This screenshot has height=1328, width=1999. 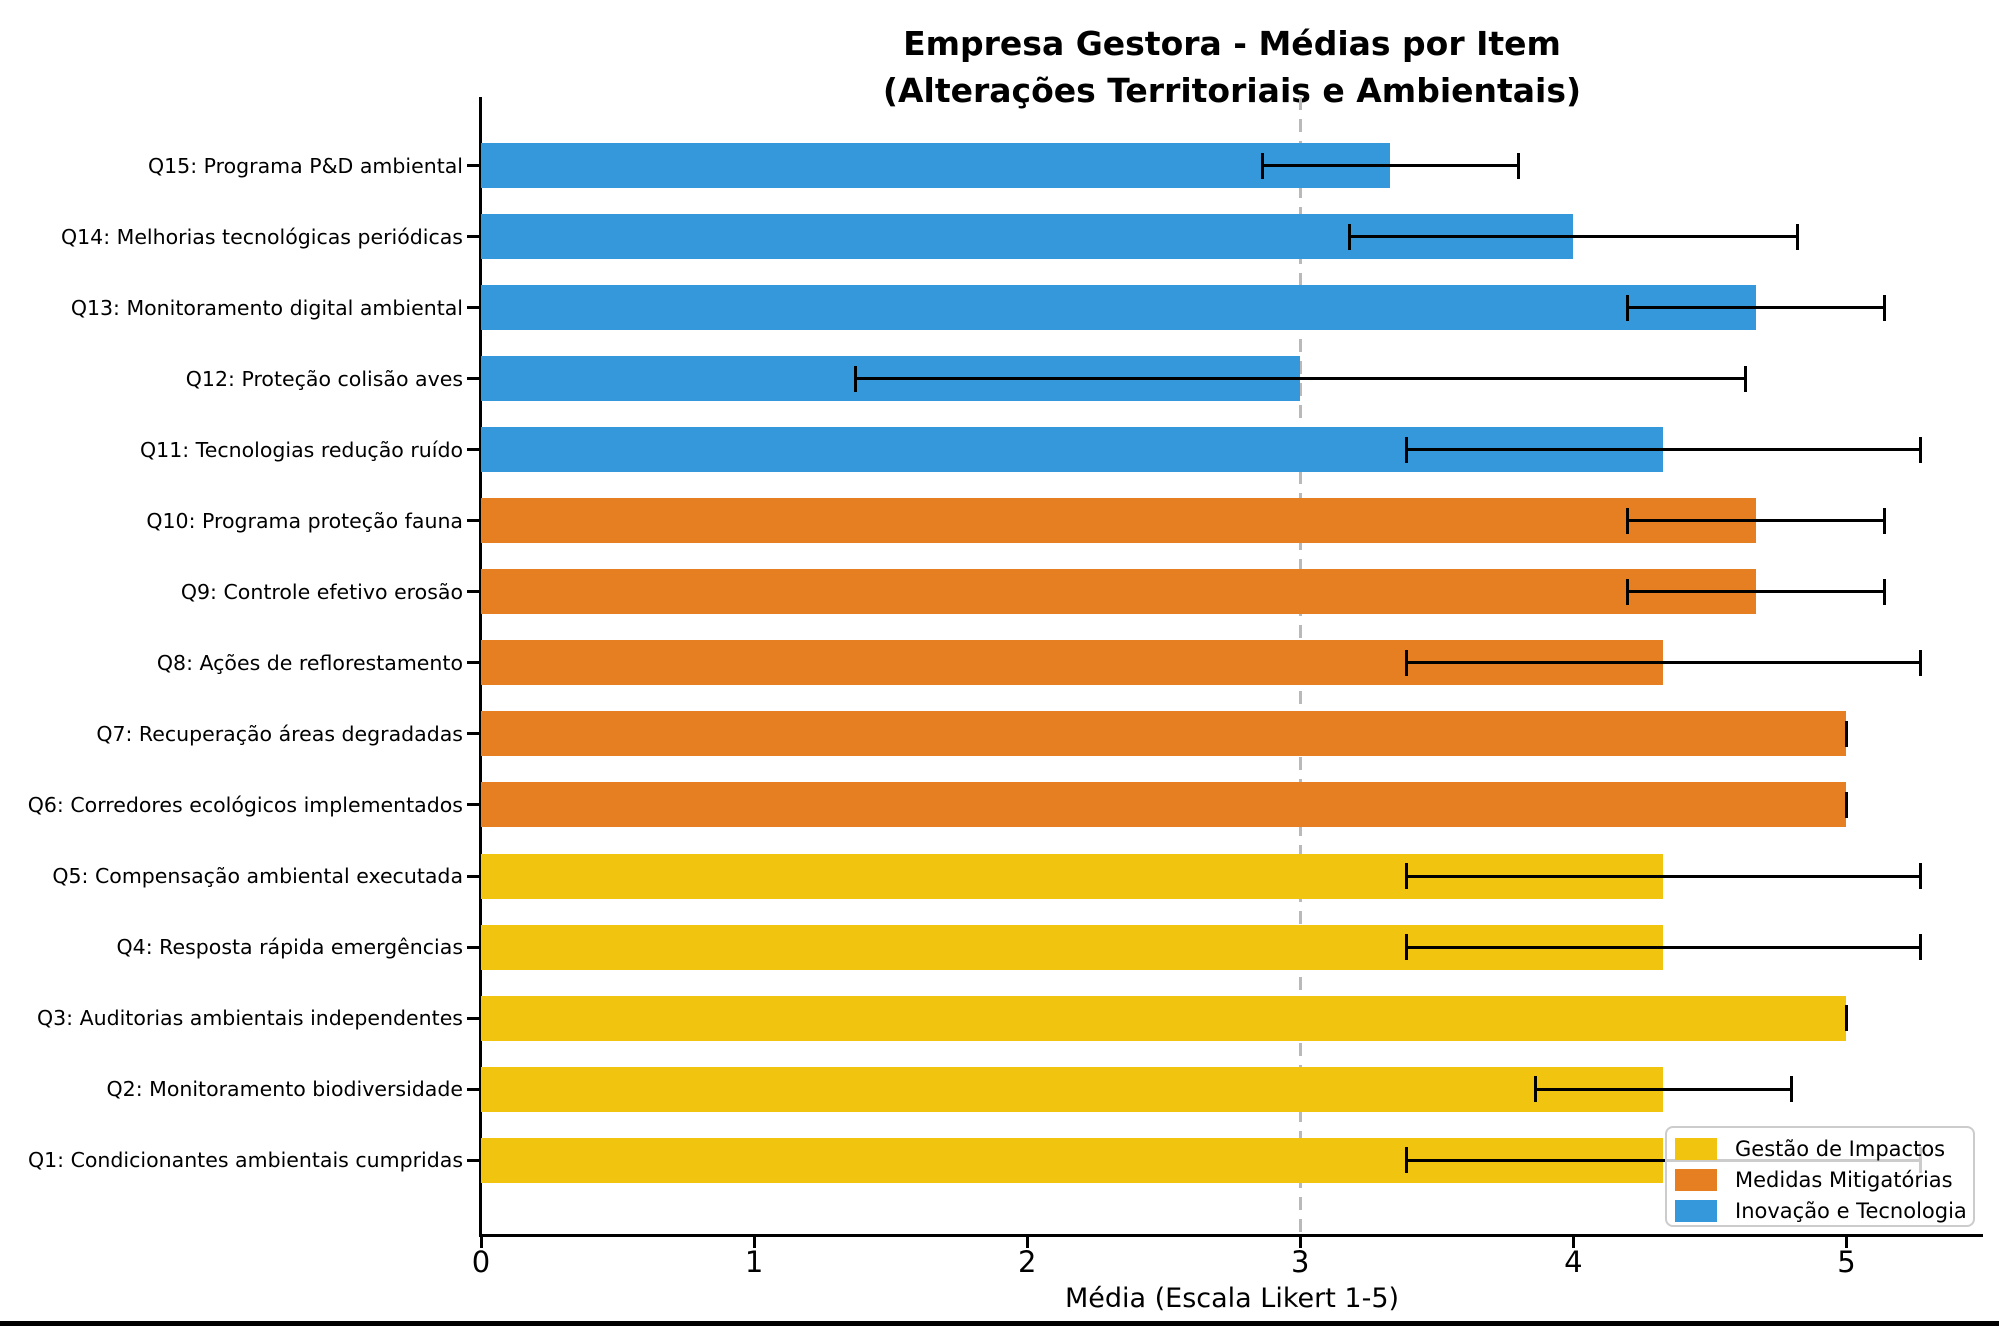 I want to click on y-axis-label: Q14: Melhorias tecnológicas periódicas, so click(x=261, y=236).